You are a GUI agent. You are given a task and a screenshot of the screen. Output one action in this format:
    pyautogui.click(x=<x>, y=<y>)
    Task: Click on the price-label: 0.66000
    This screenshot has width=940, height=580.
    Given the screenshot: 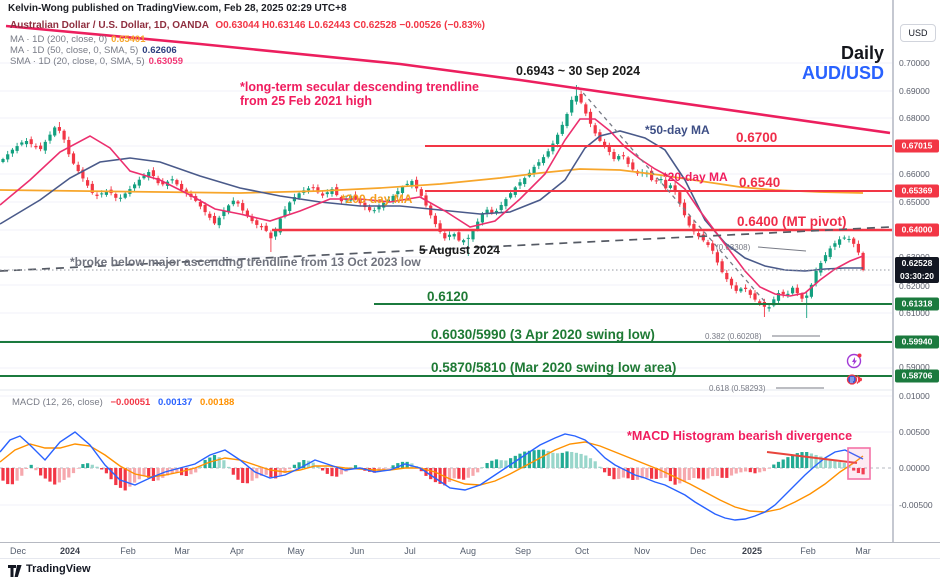 What is the action you would take?
    pyautogui.click(x=914, y=174)
    